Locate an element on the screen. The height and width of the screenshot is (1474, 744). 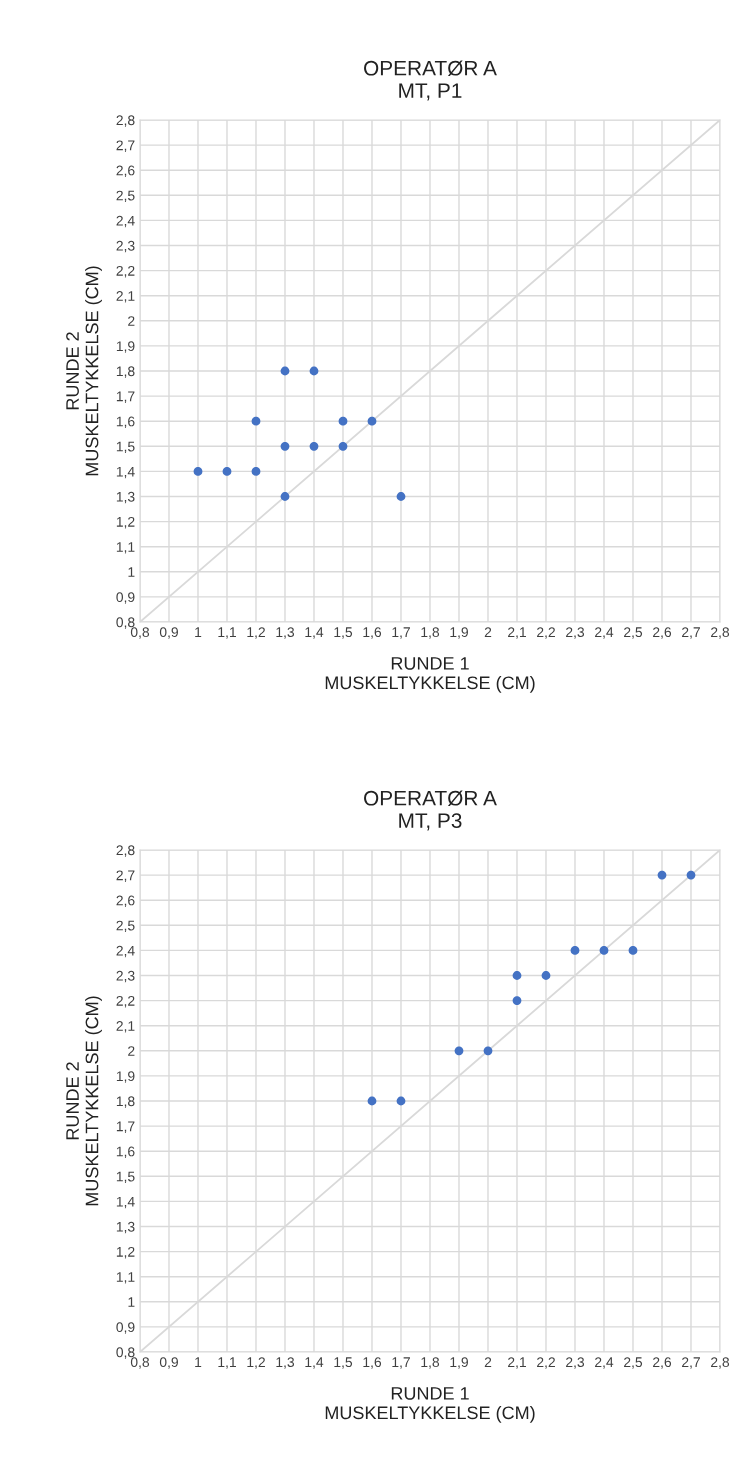
x-tick-label: 1,4 is located at coordinates (314, 1363).